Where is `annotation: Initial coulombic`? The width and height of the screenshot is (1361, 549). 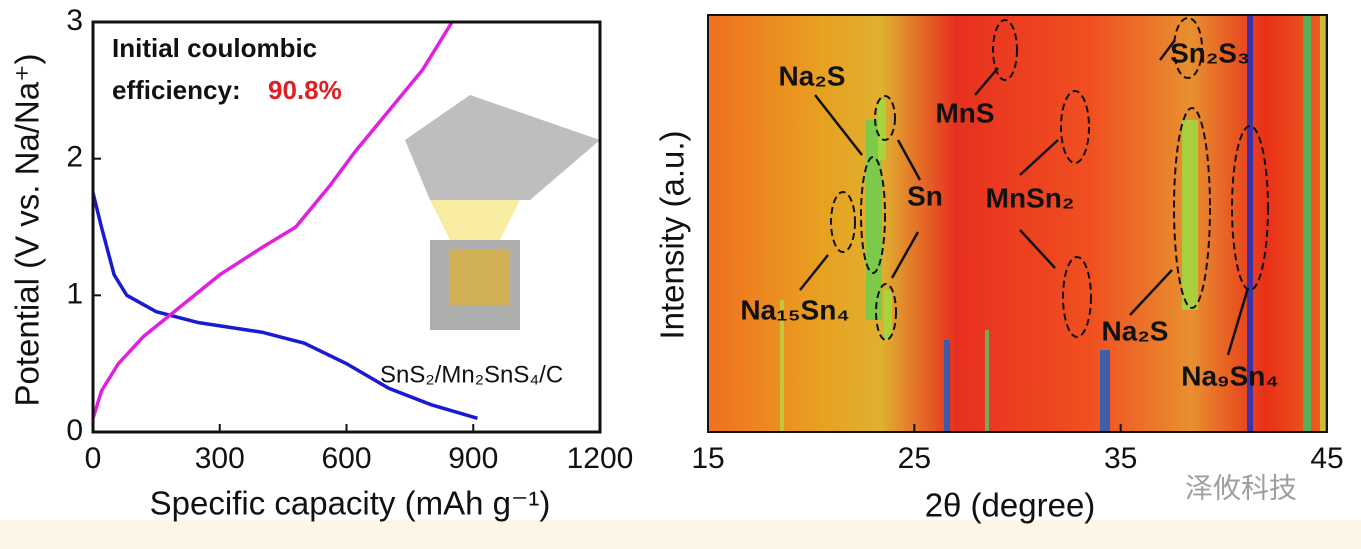 annotation: Initial coulombic is located at coordinates (214, 48).